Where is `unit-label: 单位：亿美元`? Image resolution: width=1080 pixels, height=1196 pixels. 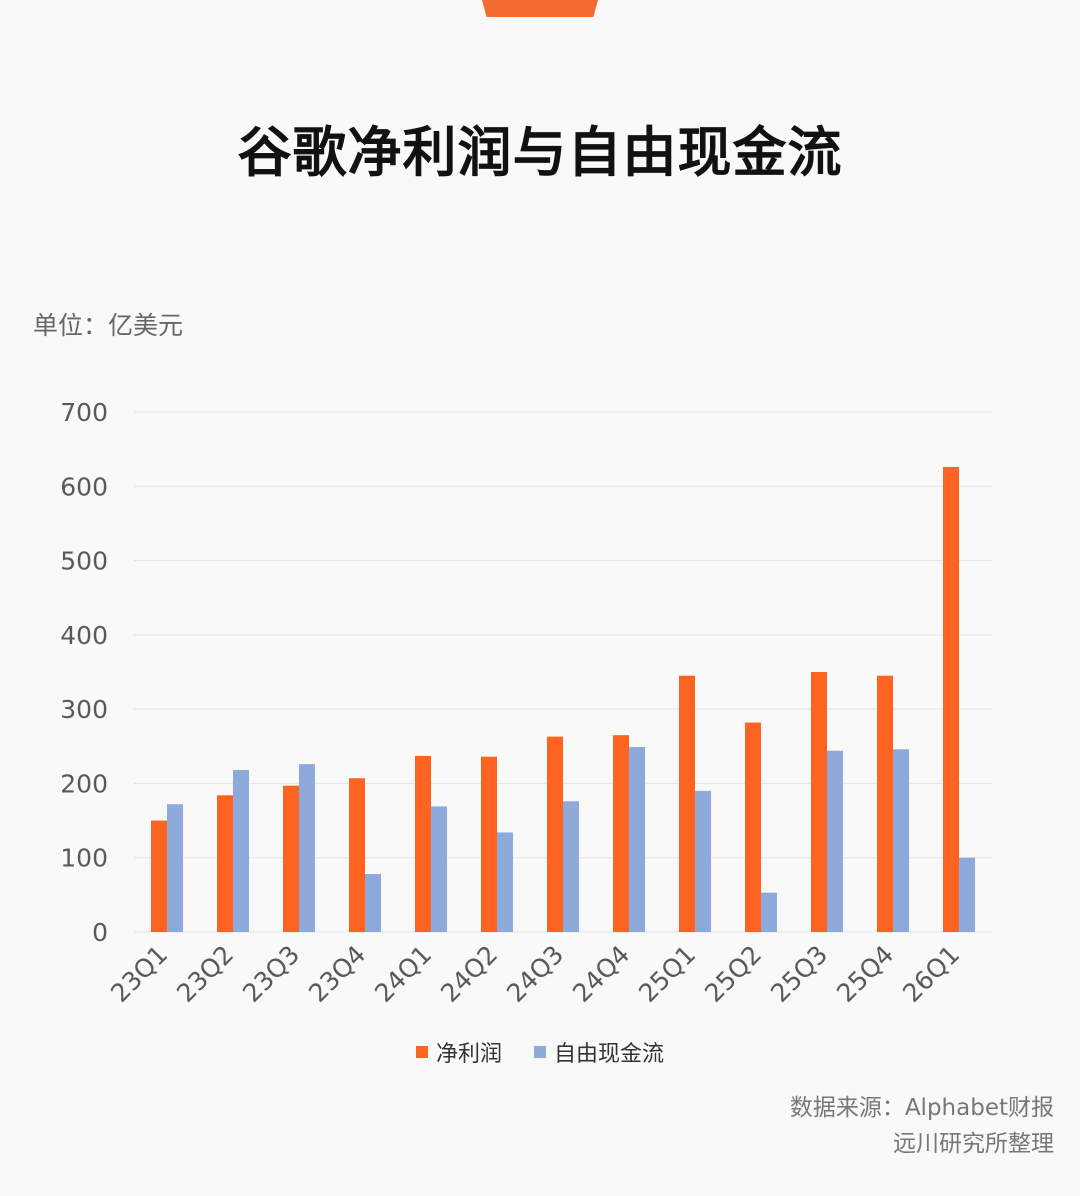
unit-label: 单位：亿美元 is located at coordinates (108, 325).